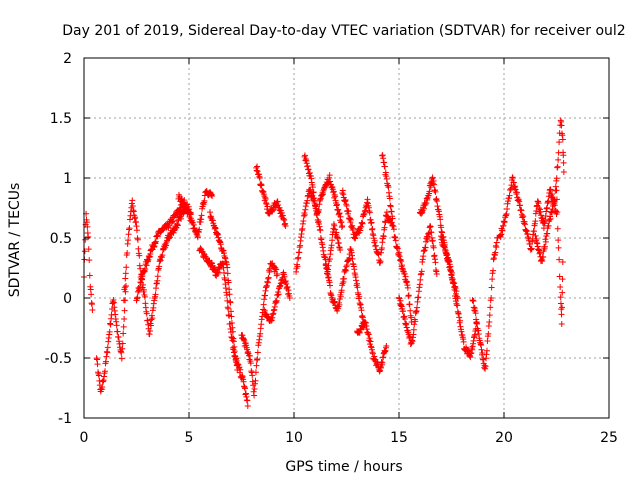 The image size is (640, 480). Describe the element at coordinates (15, 240) in the screenshot. I see `y-axis-label: SDTVAR / TECUs` at that location.